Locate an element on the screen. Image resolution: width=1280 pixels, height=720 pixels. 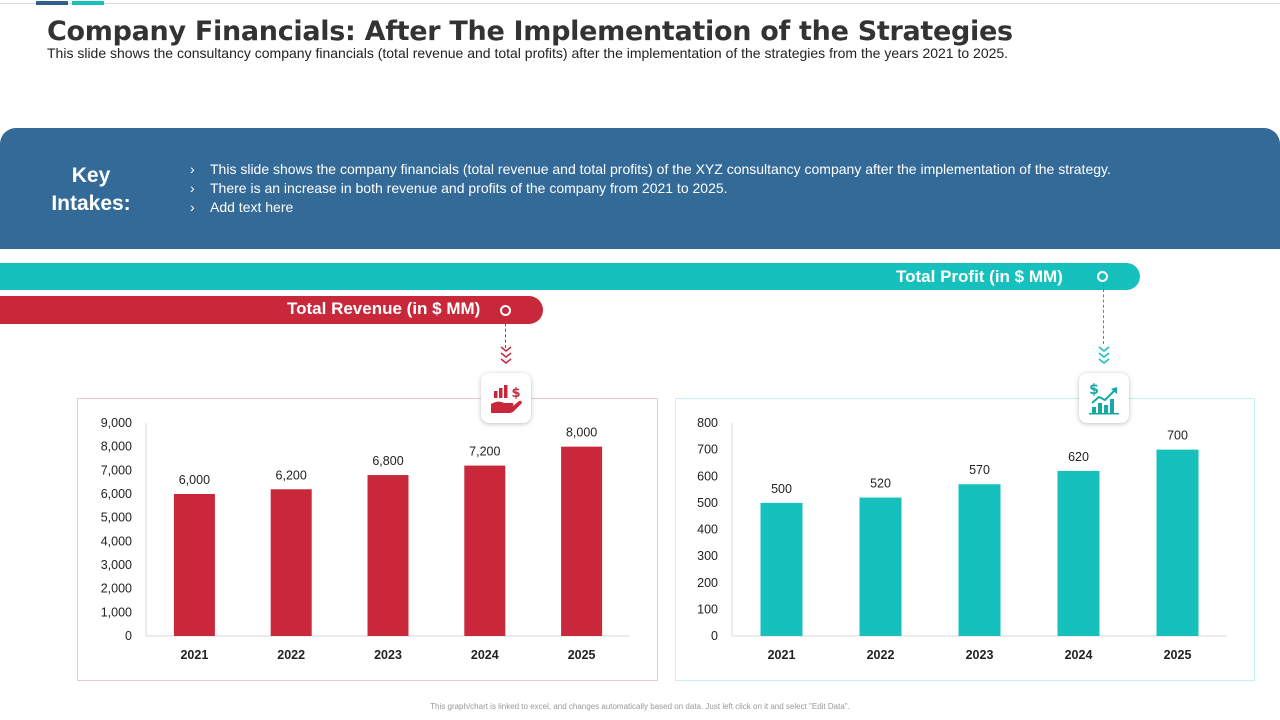
profit-value-label: 520 is located at coordinates (880, 484).